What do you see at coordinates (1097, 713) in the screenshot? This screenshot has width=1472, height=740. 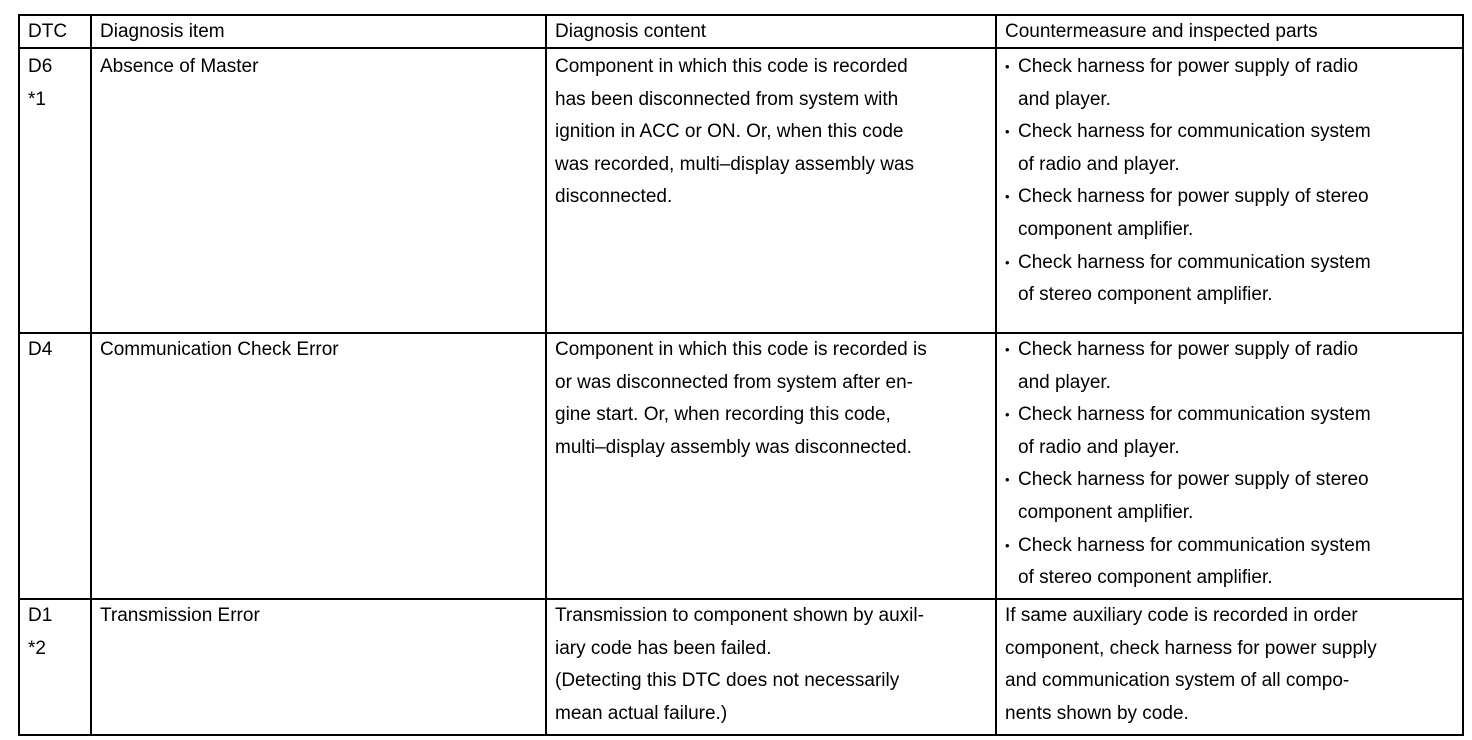 I see `countermeasure-line: nents shown by code.` at bounding box center [1097, 713].